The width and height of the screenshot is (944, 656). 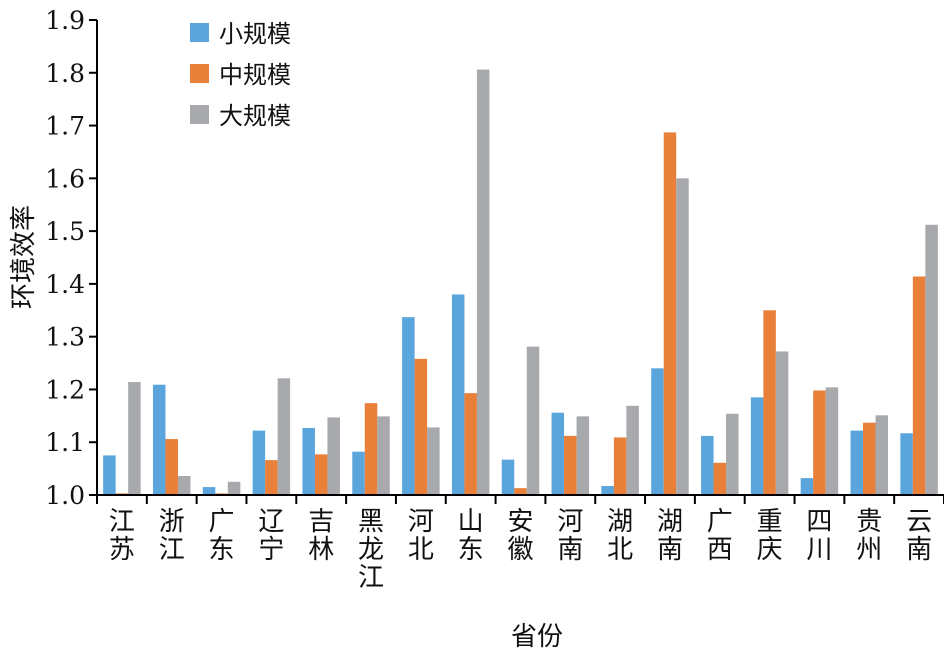 I want to click on bar-大规模-河北, so click(x=433, y=461).